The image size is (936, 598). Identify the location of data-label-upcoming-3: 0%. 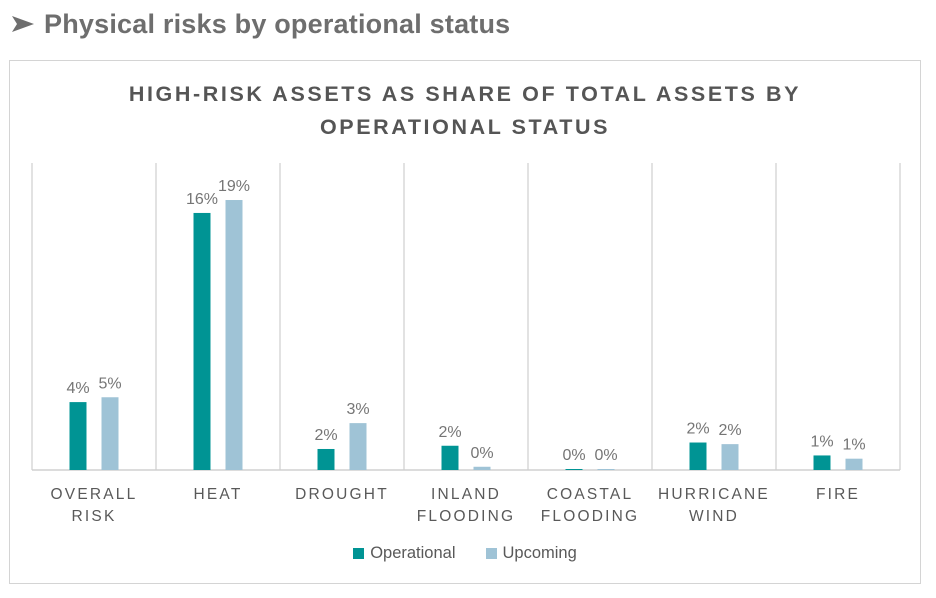
(481, 453).